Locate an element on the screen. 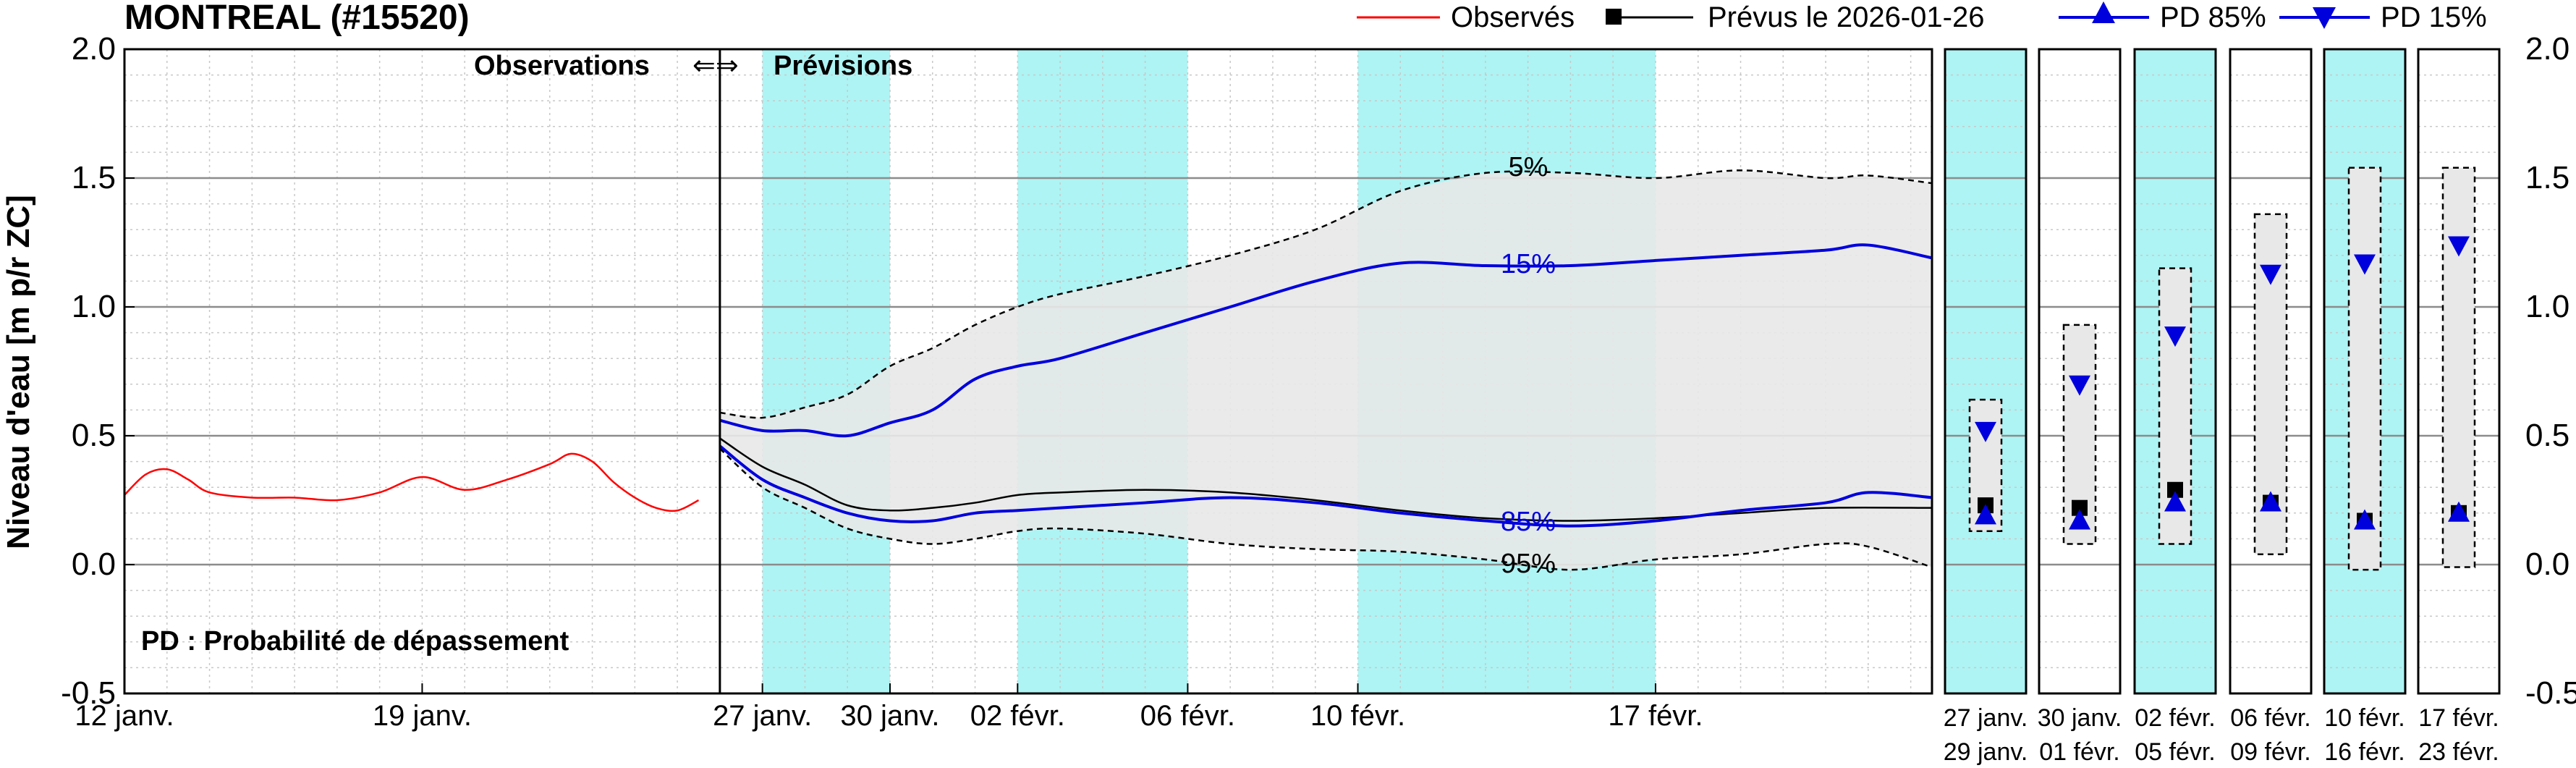  weekly-panel-6: 17 févr. 23 févr. is located at coordinates (2459, 407).